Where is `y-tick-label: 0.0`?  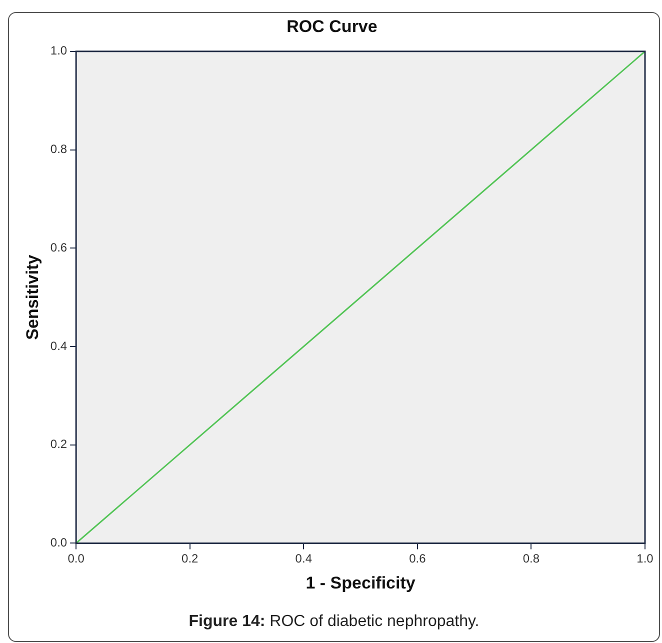
y-tick-label: 0.0 is located at coordinates (59, 543).